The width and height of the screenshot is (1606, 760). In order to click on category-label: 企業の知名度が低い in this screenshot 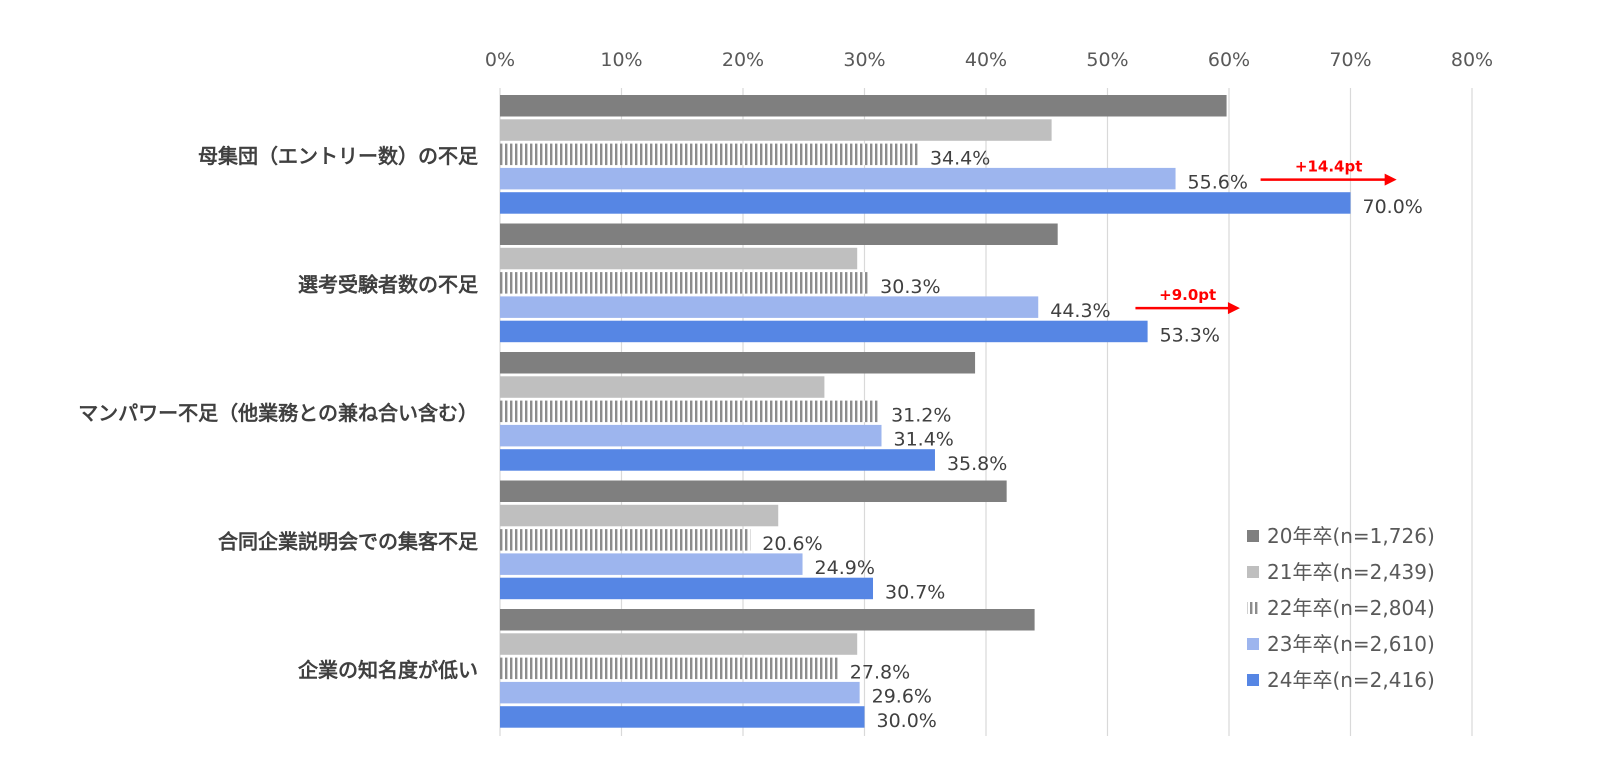, I will do `click(387, 670)`.